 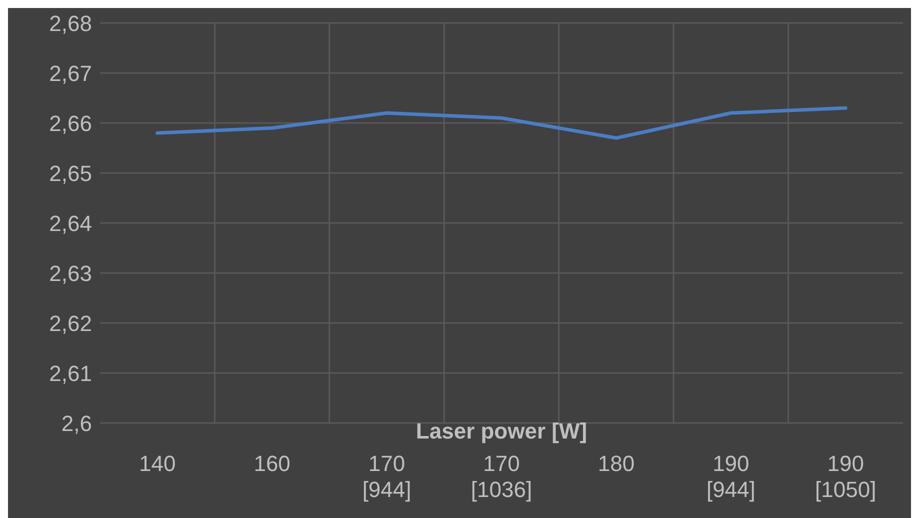 I want to click on x-tick-label: 190 [1050], so click(x=845, y=476).